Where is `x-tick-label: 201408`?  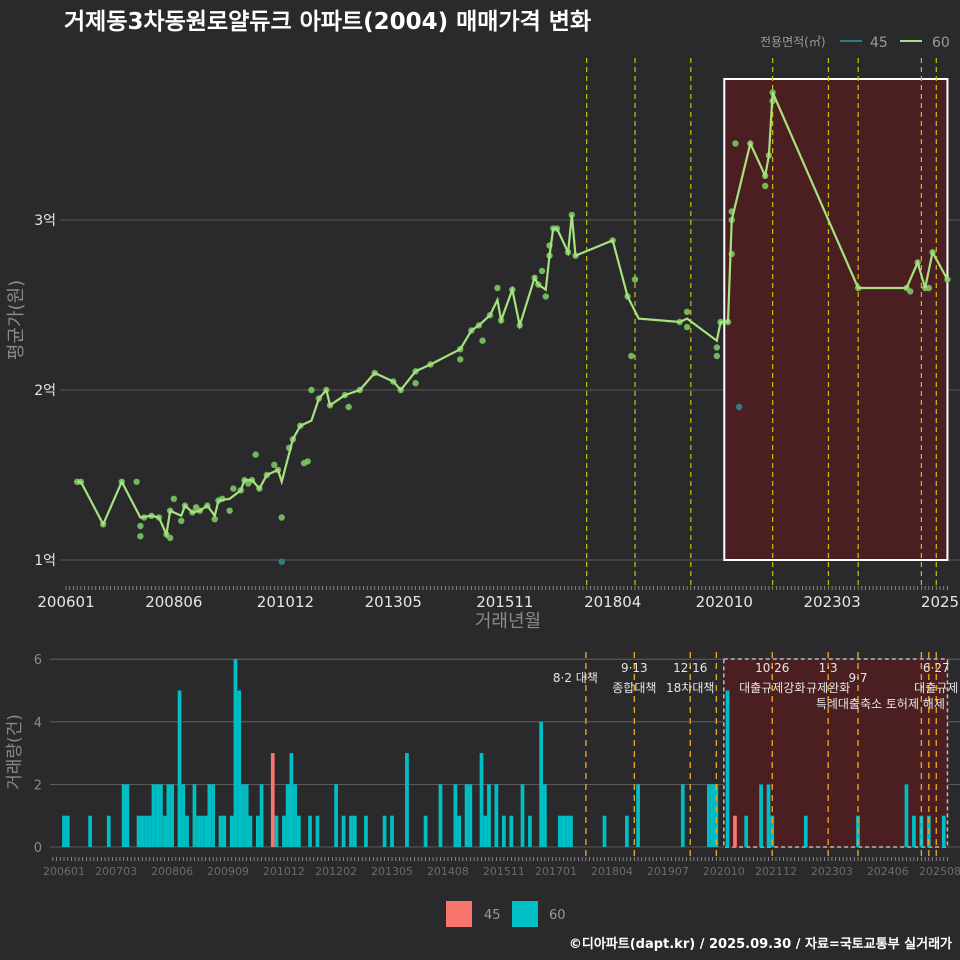 x-tick-label: 201408 is located at coordinates (448, 871).